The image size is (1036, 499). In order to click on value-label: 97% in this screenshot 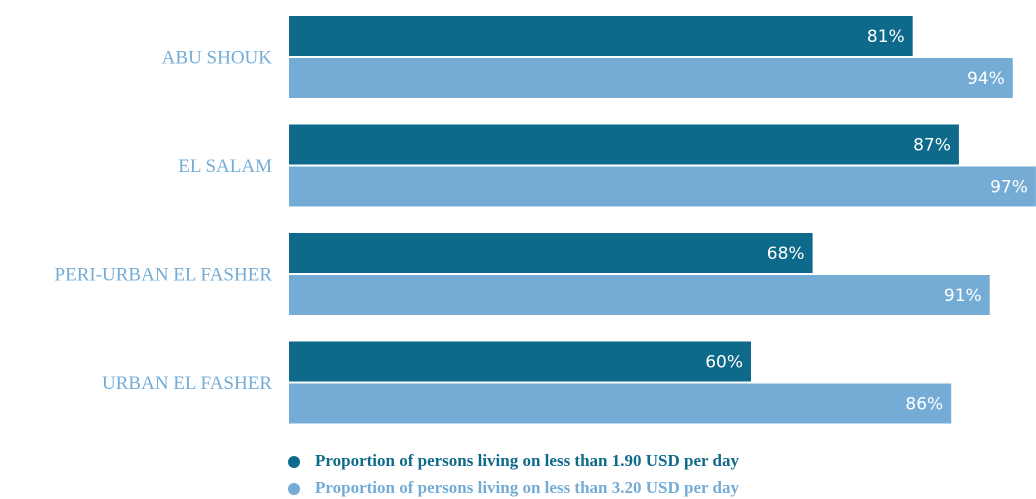, I will do `click(1009, 188)`.